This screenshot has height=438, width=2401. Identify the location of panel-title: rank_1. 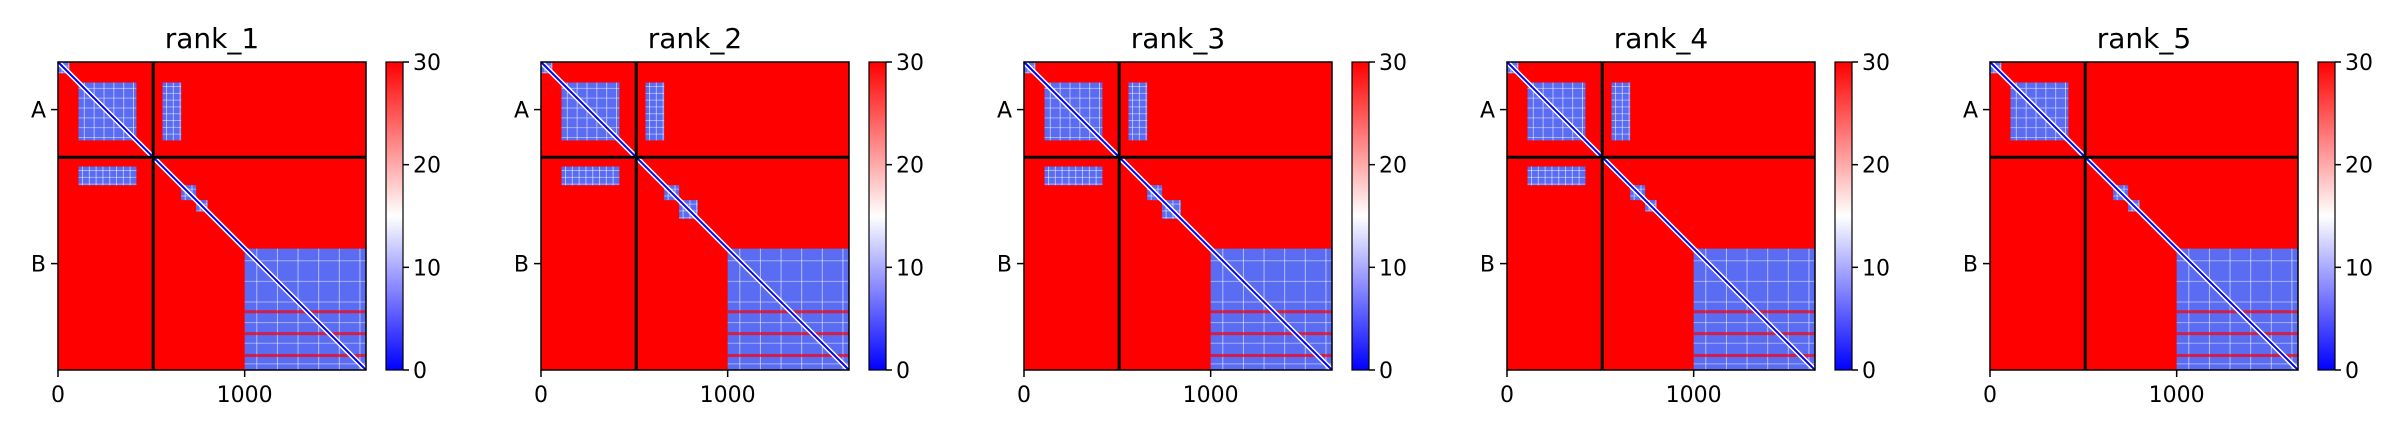
(212, 38).